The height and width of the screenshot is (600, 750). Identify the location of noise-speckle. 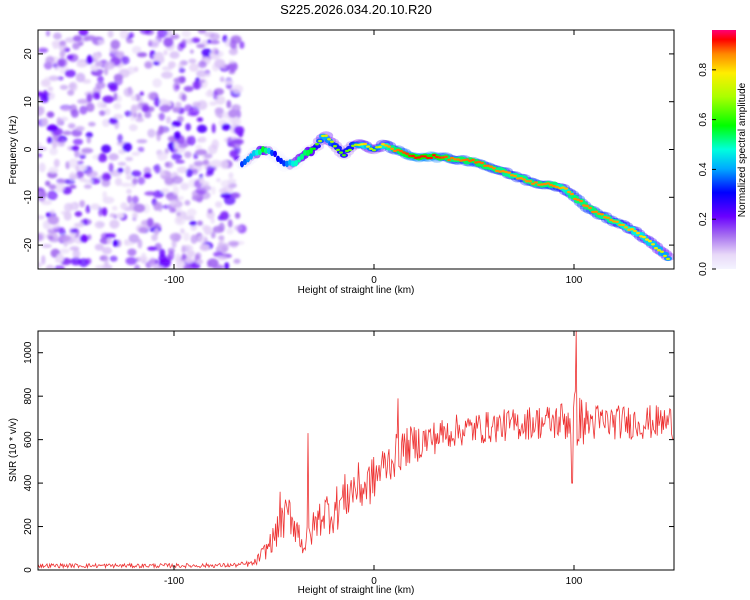
(142, 149).